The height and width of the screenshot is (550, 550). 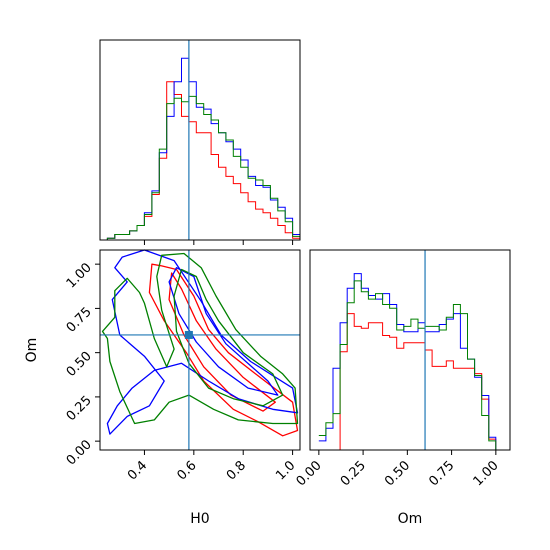 What do you see at coordinates (441, 473) in the screenshot?
I see `om-x-tick-label: 0.75` at bounding box center [441, 473].